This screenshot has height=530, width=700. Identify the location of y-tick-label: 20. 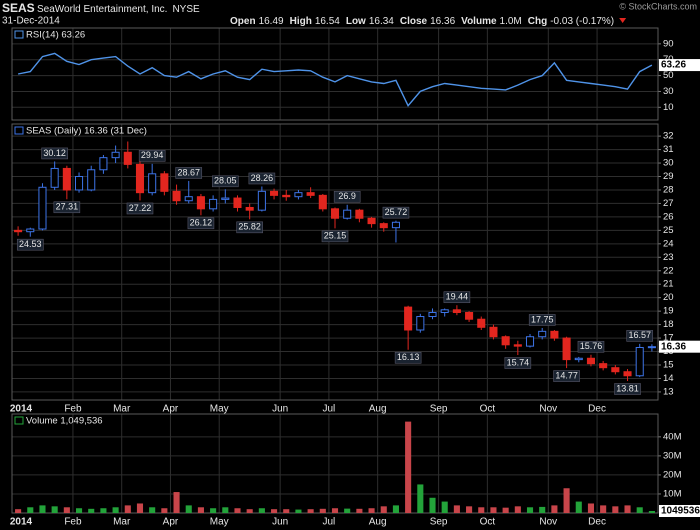
(668, 297).